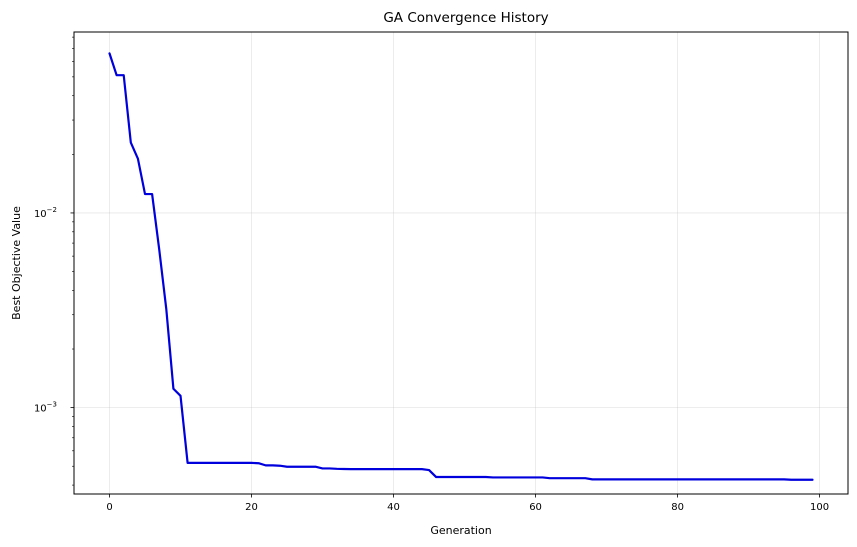 Image resolution: width=857 pixels, height=547 pixels. Describe the element at coordinates (16, 263) in the screenshot. I see `y-axis-label: Best Objective Value` at that location.